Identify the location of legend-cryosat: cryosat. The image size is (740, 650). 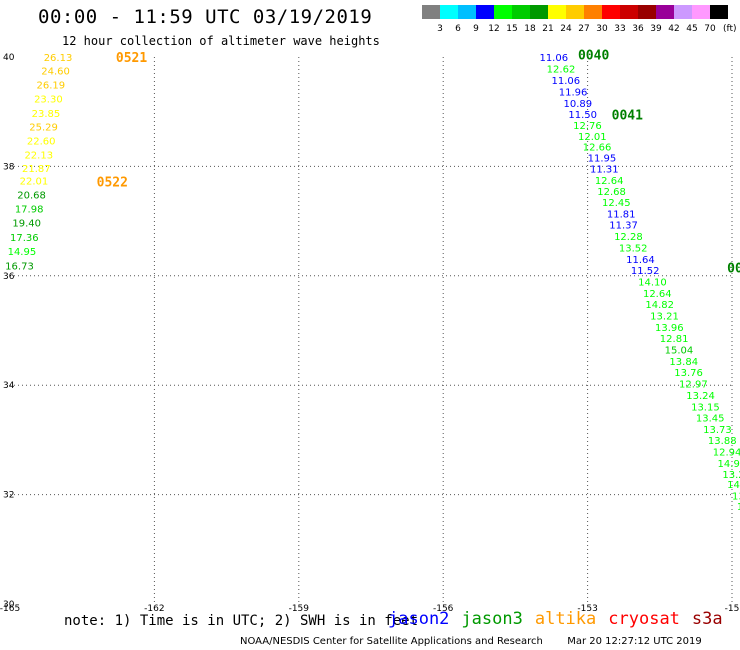
(644, 619).